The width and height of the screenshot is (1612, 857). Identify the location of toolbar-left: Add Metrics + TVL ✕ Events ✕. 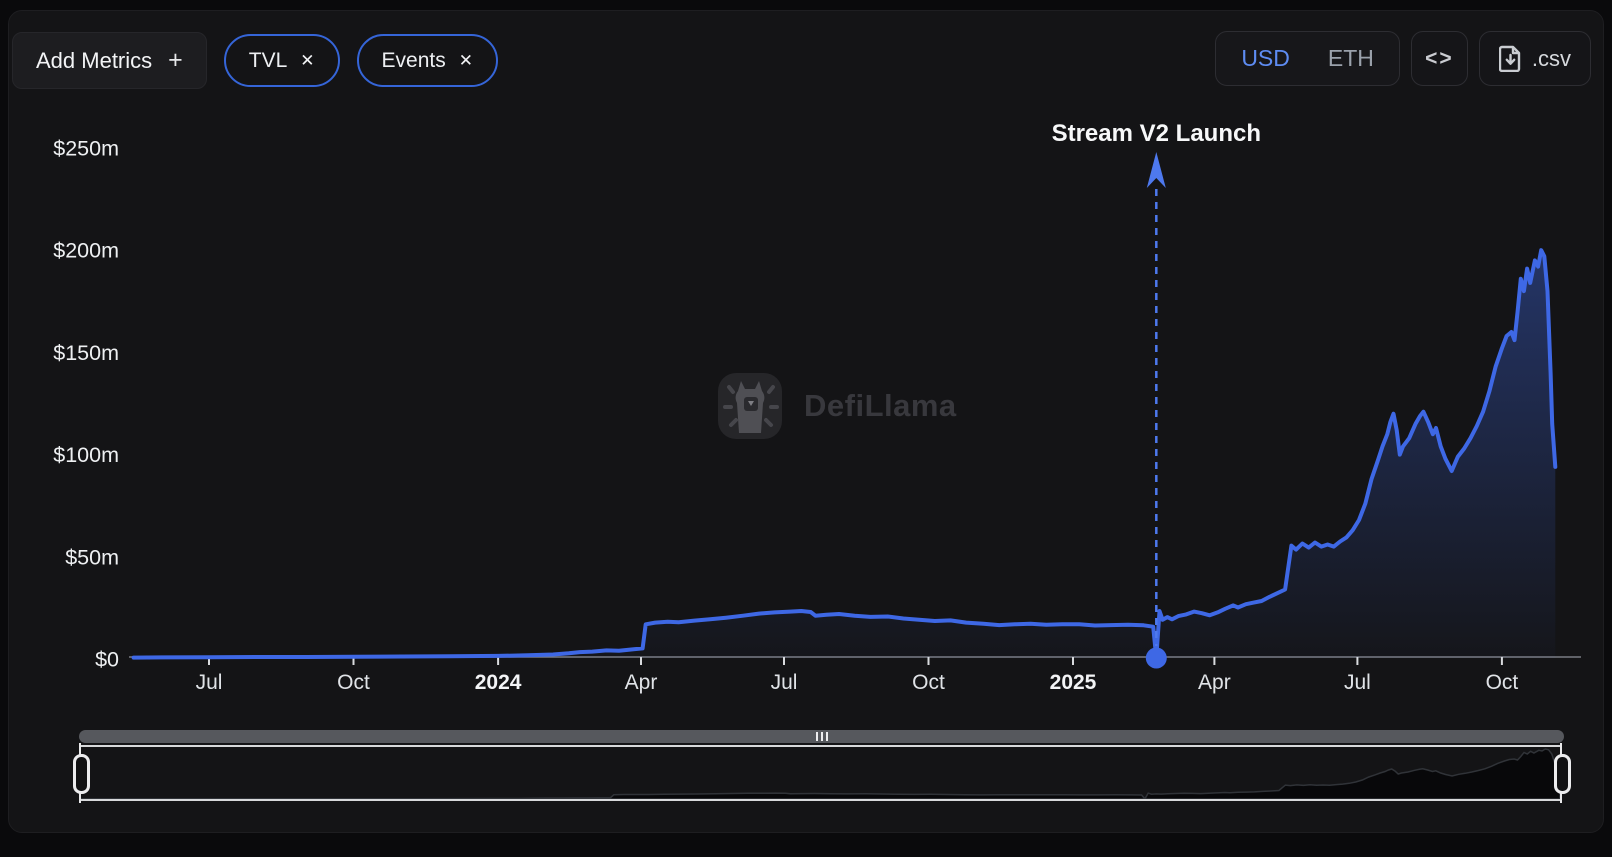
(255, 60).